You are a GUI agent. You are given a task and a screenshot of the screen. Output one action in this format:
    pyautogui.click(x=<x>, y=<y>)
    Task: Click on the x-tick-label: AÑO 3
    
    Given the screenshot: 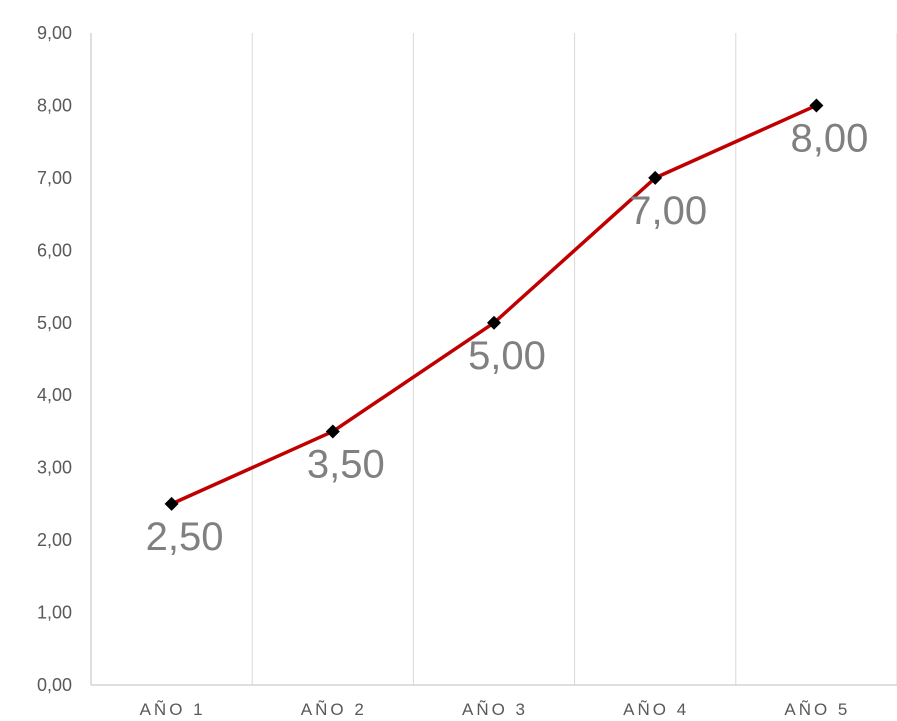 What is the action you would take?
    pyautogui.click(x=495, y=709)
    